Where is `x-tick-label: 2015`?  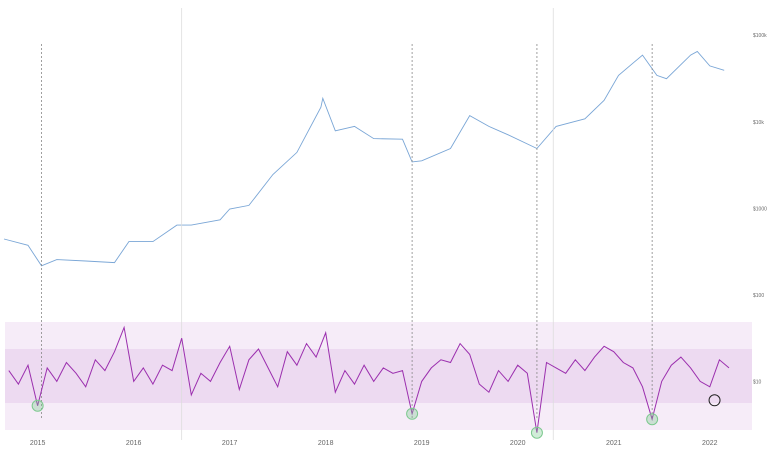 x-tick-label: 2015 is located at coordinates (38, 443).